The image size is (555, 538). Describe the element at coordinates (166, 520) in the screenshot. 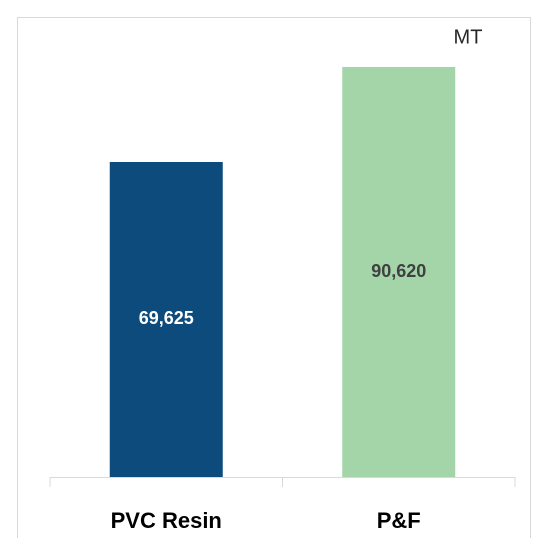

I see `x-tick-label: PVC Resin` at that location.